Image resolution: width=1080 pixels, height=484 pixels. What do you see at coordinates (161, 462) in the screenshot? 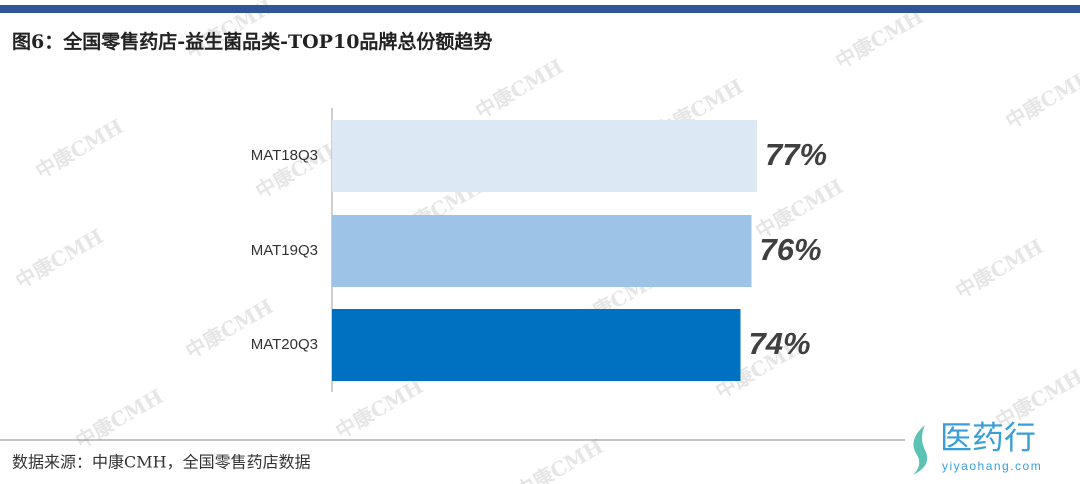
I see `source-note: 数据来源：中康CMH，全国零售药店数据` at bounding box center [161, 462].